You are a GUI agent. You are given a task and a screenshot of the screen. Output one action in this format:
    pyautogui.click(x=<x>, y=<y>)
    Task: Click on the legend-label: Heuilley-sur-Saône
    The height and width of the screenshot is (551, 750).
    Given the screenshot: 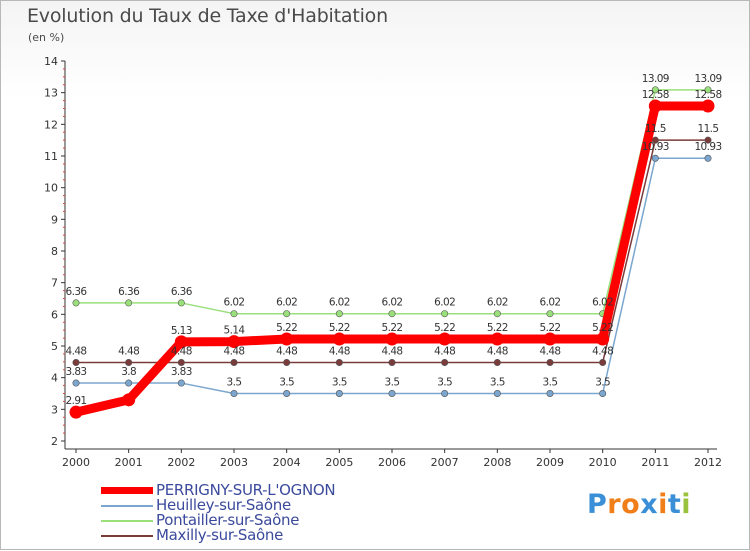 What is the action you would take?
    pyautogui.click(x=223, y=505)
    